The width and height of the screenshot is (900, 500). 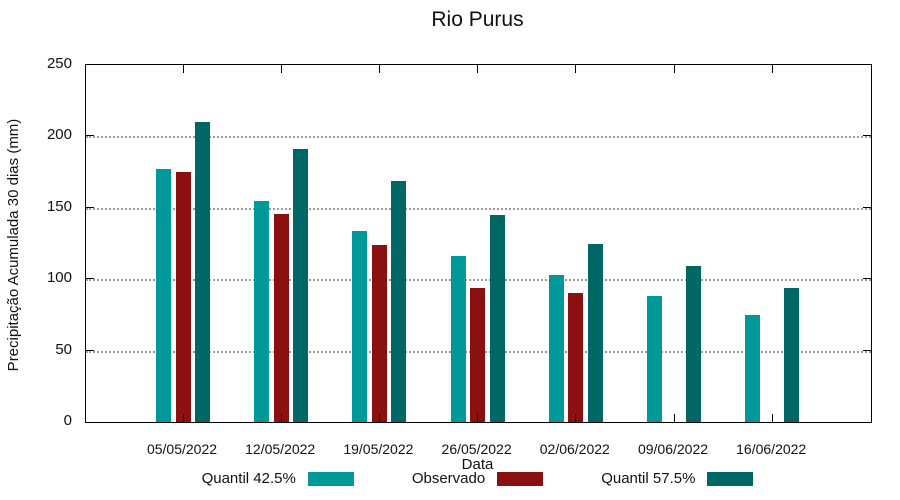 What do you see at coordinates (753, 368) in the screenshot?
I see `bar-quantil-42.5--16-06-2022` at bounding box center [753, 368].